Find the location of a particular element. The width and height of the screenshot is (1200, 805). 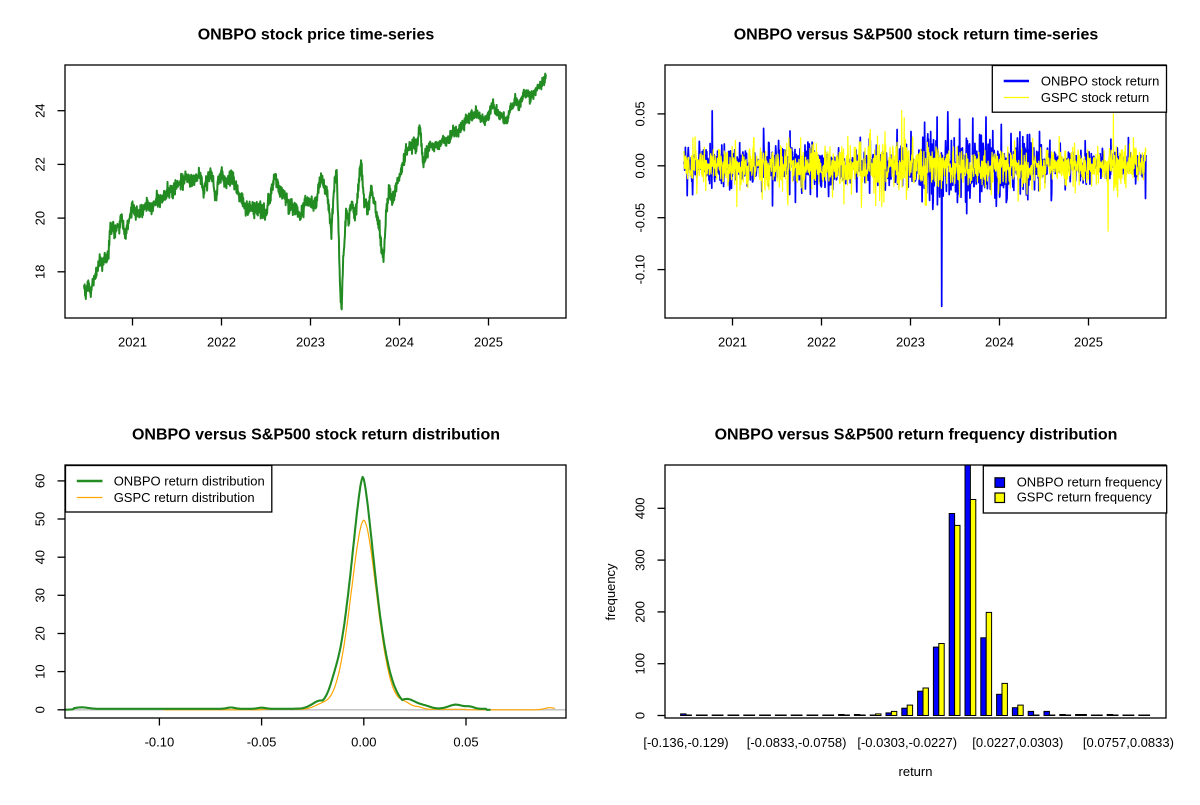

svg-text: ONBPO stock price time-series is located at coordinates (316, 35).